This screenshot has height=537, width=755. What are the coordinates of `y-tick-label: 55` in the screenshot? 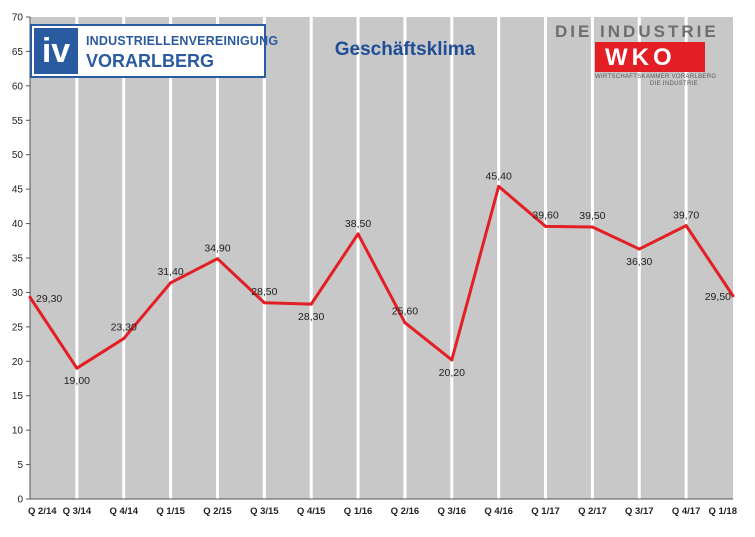 It's located at (18, 121).